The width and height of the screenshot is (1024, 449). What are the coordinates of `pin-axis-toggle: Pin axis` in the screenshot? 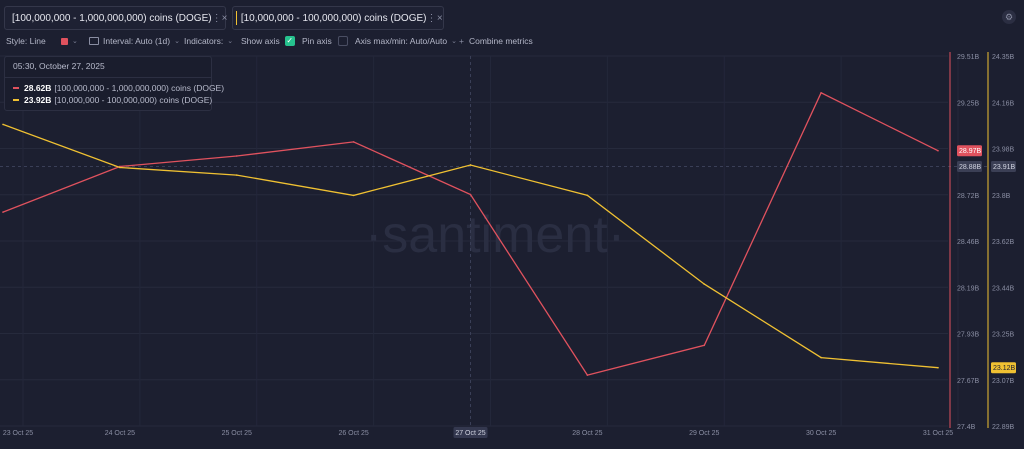 It's located at (325, 41).